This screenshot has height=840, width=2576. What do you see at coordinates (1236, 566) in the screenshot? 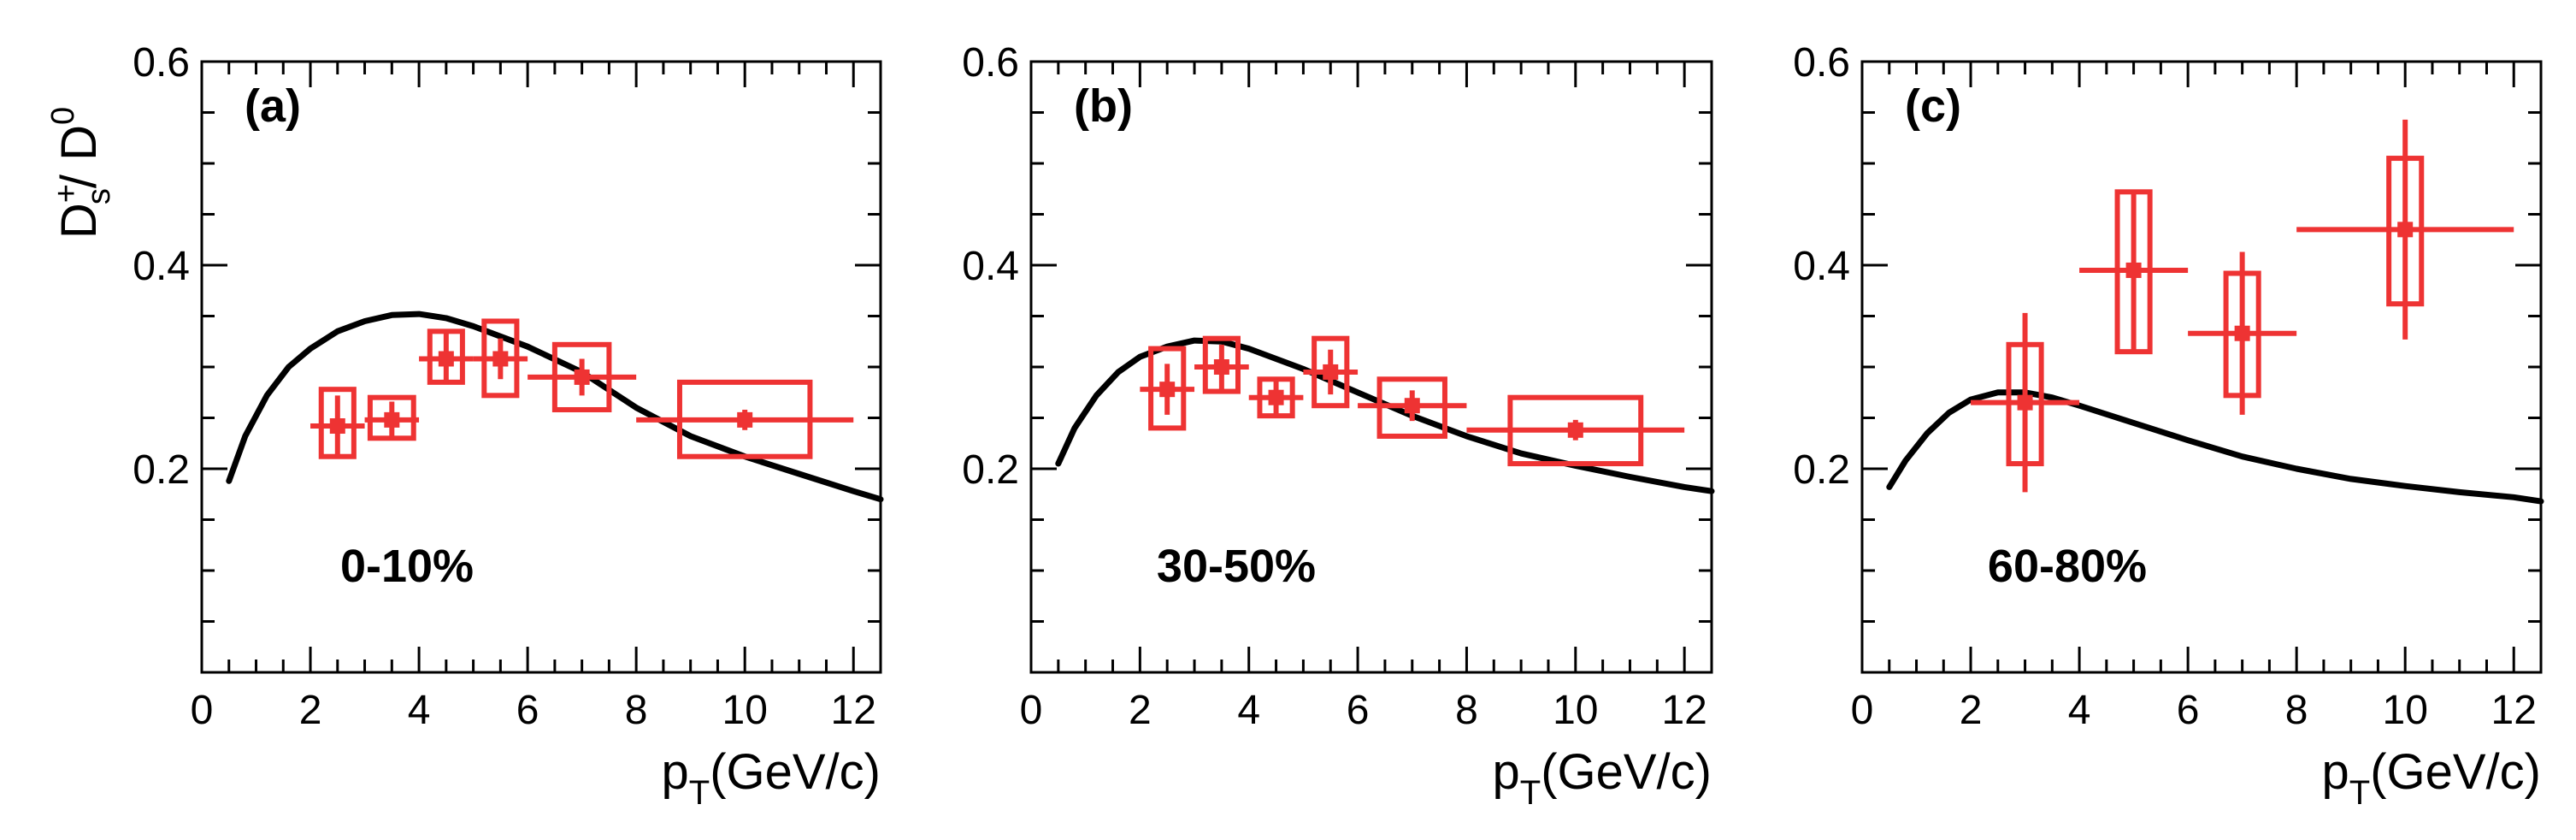
I see `centrality-label: 30-50%` at bounding box center [1236, 566].